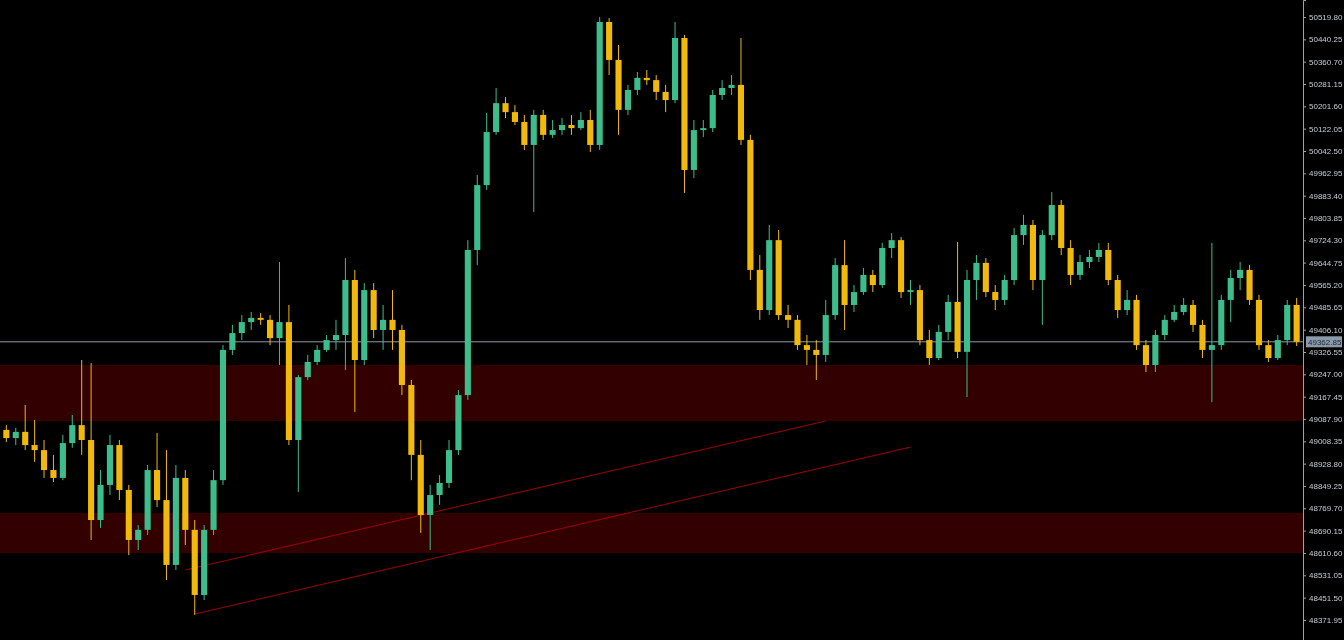 This screenshot has width=1344, height=640. Describe the element at coordinates (1325, 342) in the screenshot. I see `ref-line-label: 49362.85` at that location.